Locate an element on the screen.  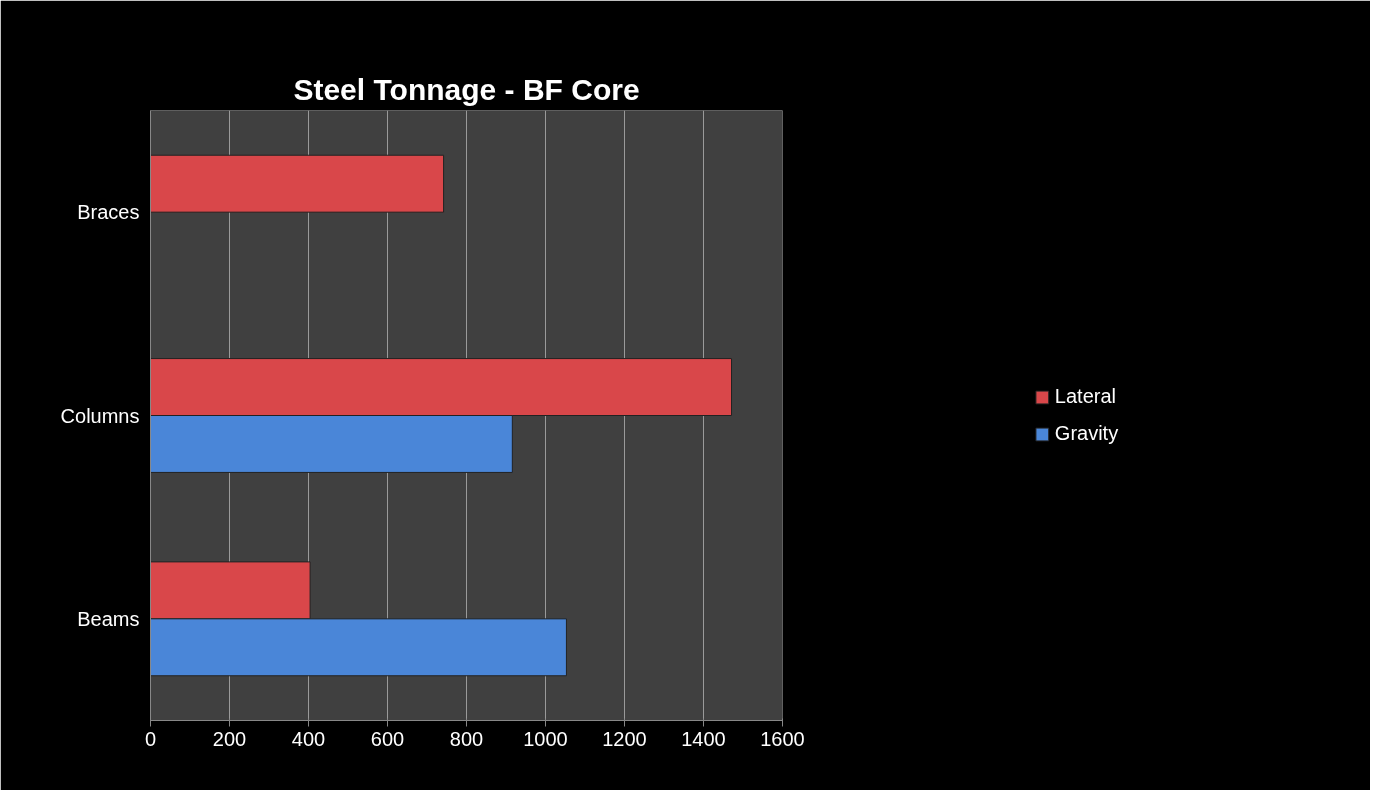
x-tick-label: 1600 is located at coordinates (782, 738).